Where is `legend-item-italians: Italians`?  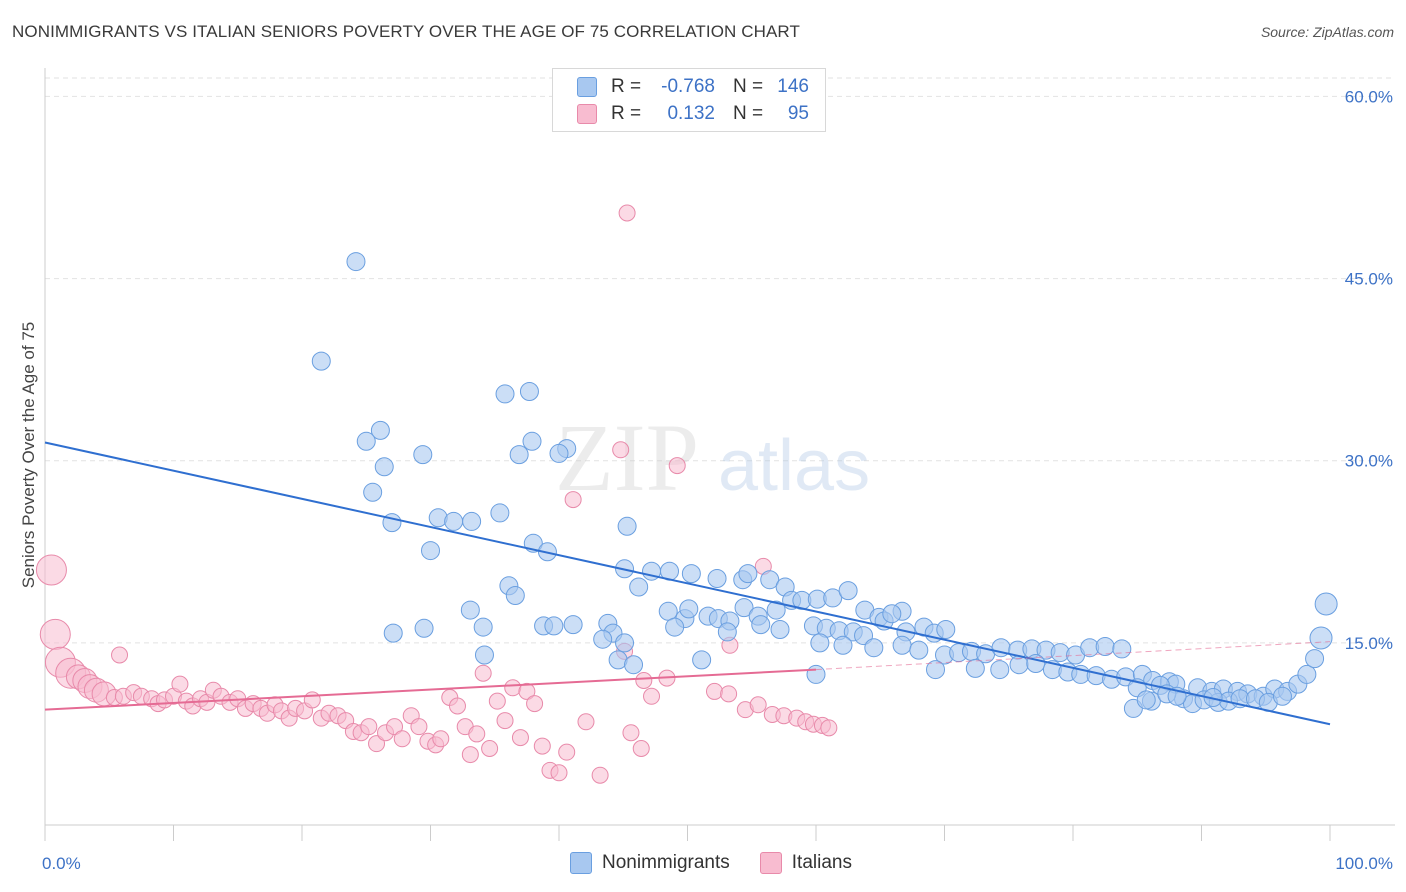 legend-item-italians: Italians is located at coordinates (805, 863).